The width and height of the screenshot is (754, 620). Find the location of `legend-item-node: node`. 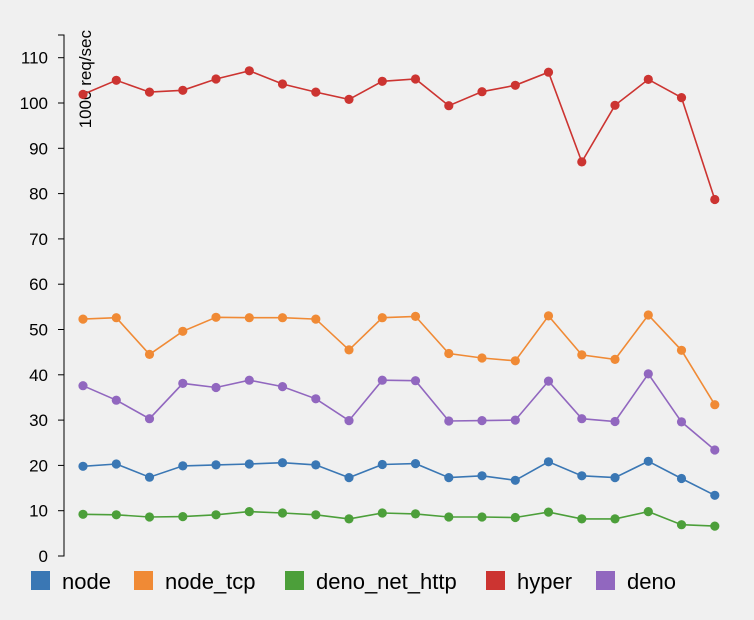

legend-item-node: node is located at coordinates (71, 581).